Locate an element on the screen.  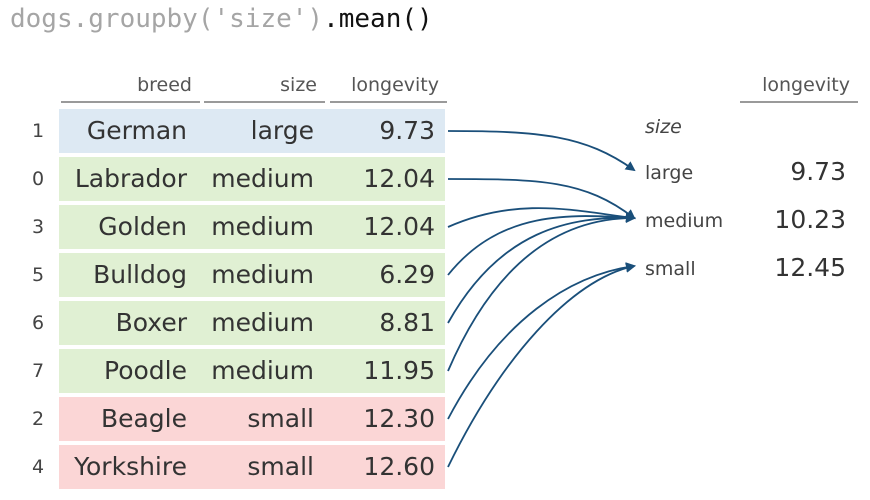
cell-breed: Labrador is located at coordinates (130, 178).